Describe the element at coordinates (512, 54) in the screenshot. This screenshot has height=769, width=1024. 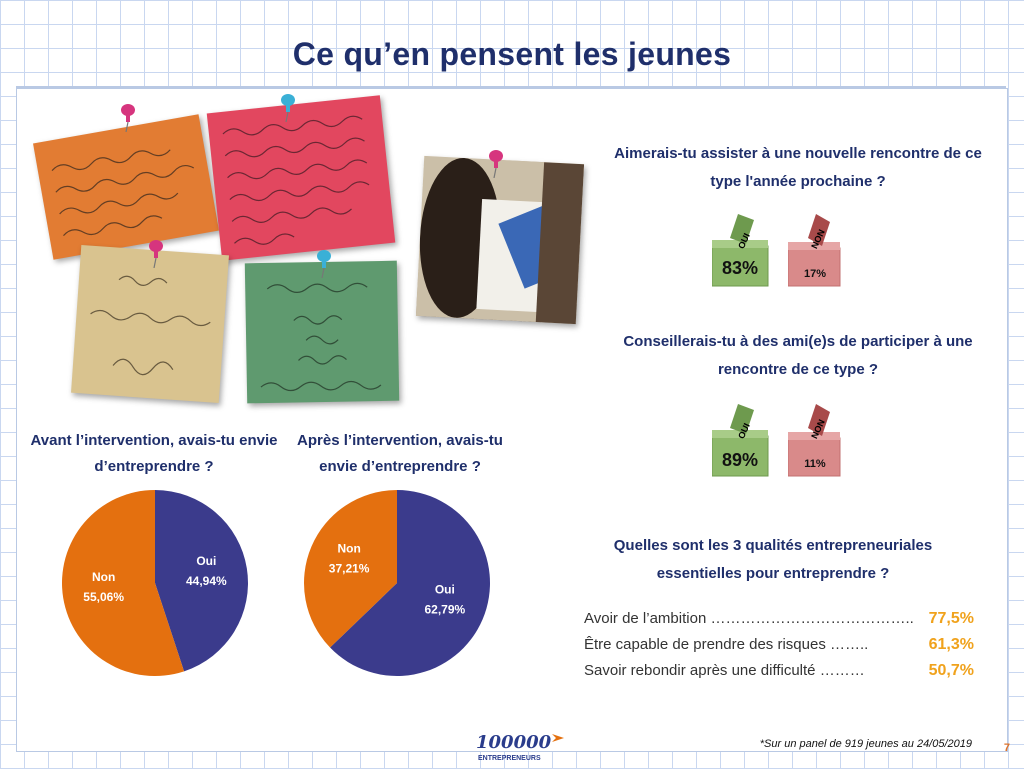
I see `page-title: Ce qu’en pensent les jeunes` at that location.